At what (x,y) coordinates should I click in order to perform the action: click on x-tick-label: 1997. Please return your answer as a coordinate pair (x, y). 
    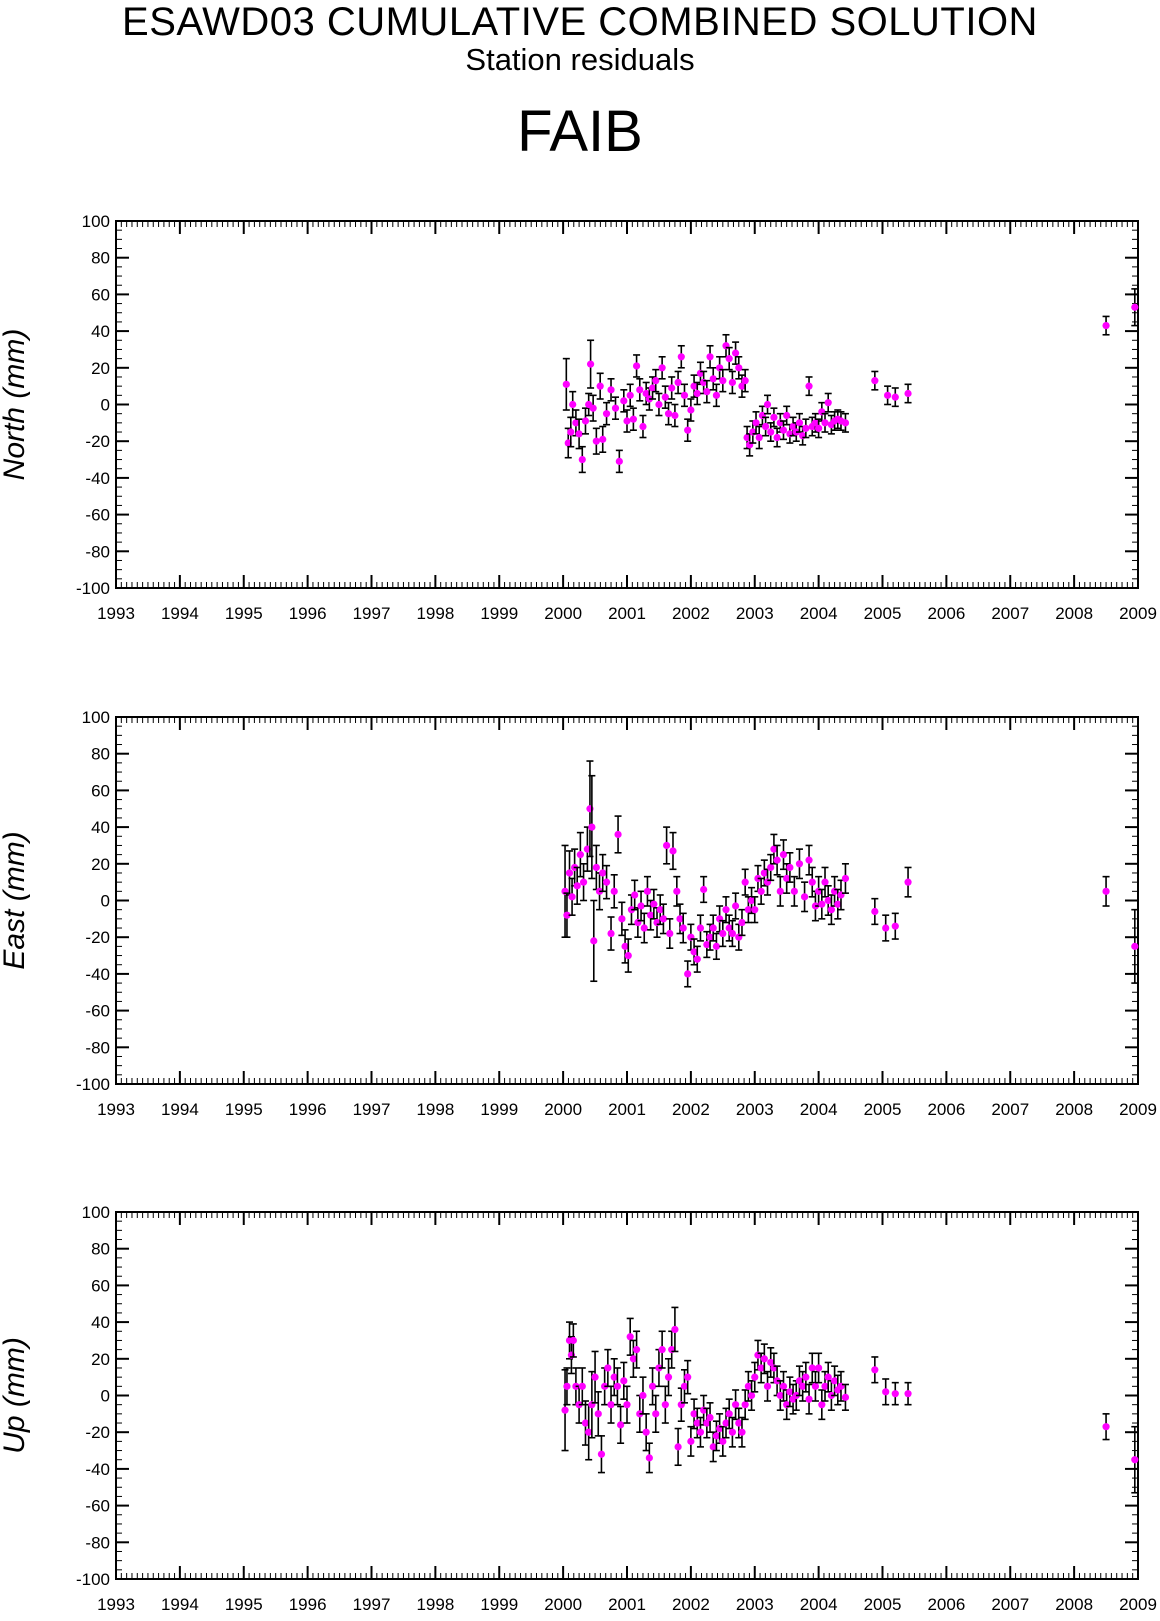
    Looking at the image, I should click on (372, 1604).